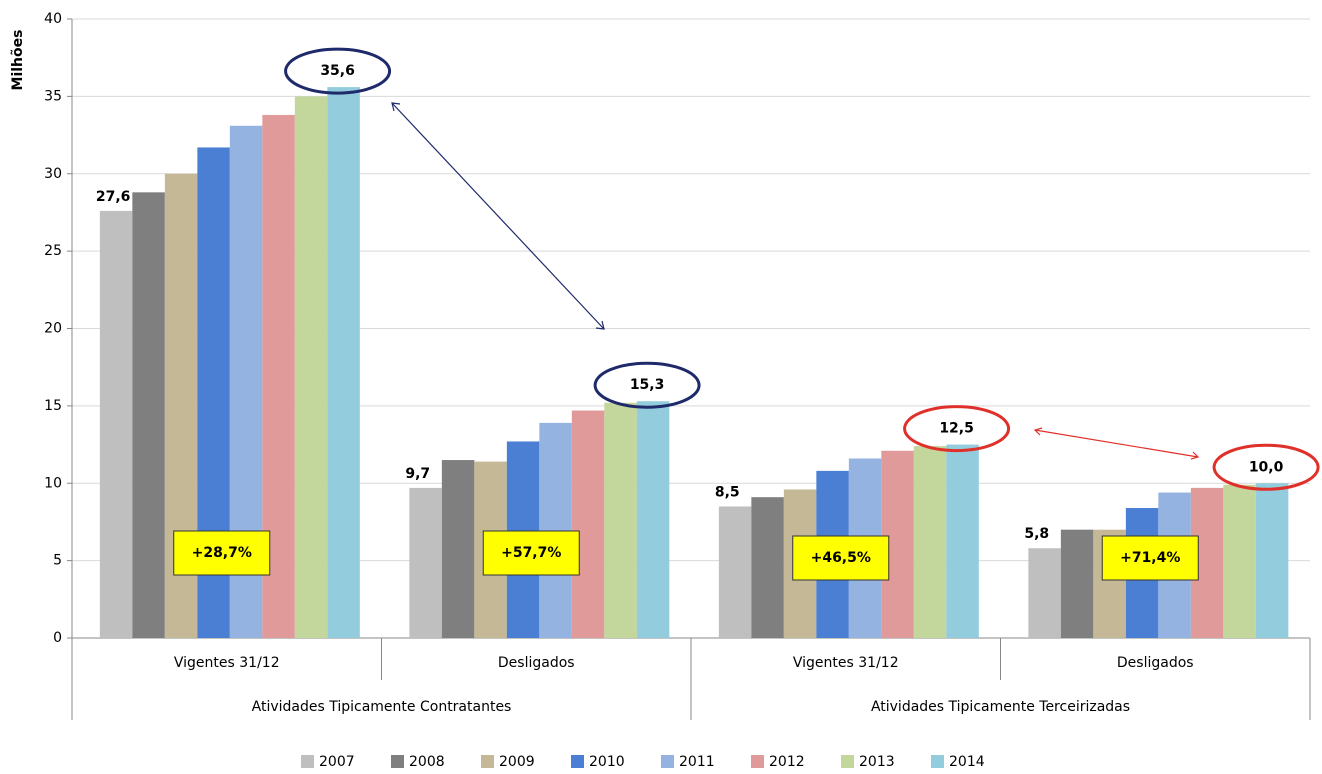 The height and width of the screenshot is (774, 1322). I want to click on y-axis-label: Milhões, so click(18, 60).